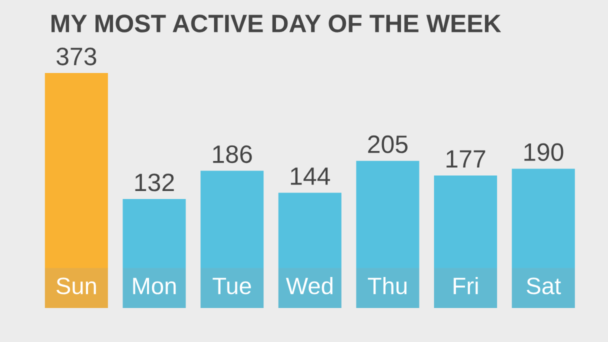 This screenshot has width=608, height=342. What do you see at coordinates (231, 286) in the screenshot?
I see `x-tick-label: Tue` at bounding box center [231, 286].